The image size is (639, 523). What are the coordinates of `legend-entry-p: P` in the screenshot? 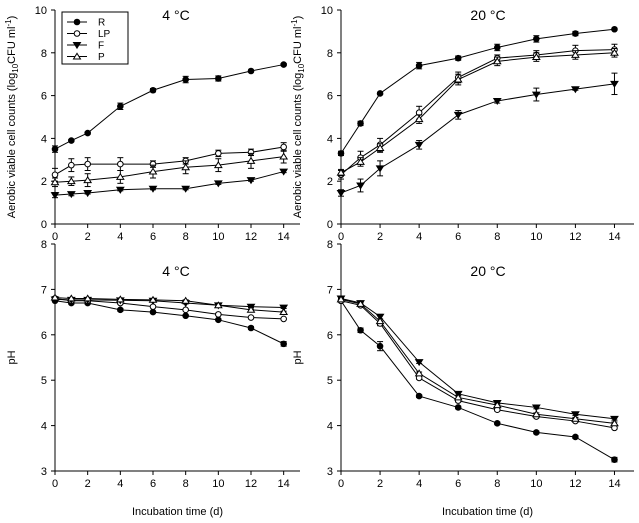 It's located at (86, 57).